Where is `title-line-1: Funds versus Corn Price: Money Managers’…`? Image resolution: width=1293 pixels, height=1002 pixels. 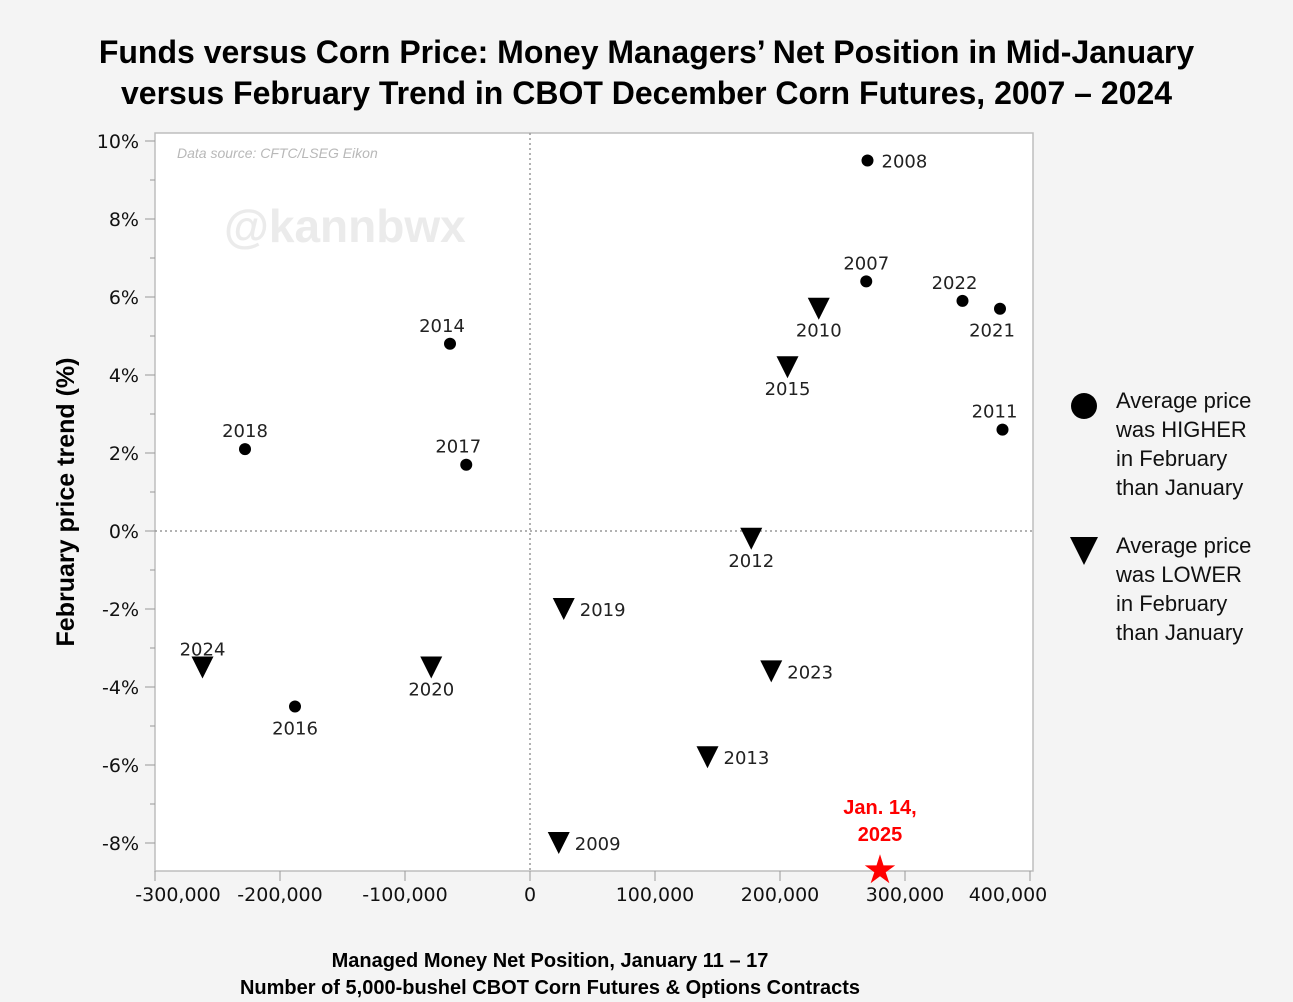 title-line-1: Funds versus Corn Price: Money Managers’… is located at coordinates (646, 52).